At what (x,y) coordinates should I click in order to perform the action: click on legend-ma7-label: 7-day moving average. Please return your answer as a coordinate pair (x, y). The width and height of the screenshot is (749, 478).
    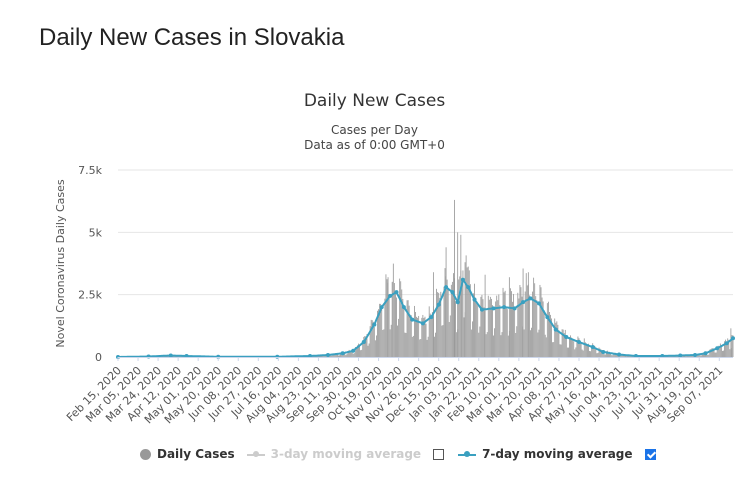
    Looking at the image, I should click on (557, 454).